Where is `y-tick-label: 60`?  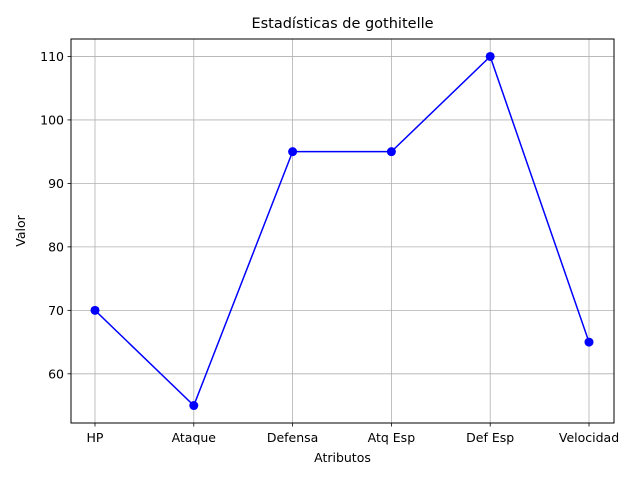
y-tick-label: 60 is located at coordinates (56, 373).